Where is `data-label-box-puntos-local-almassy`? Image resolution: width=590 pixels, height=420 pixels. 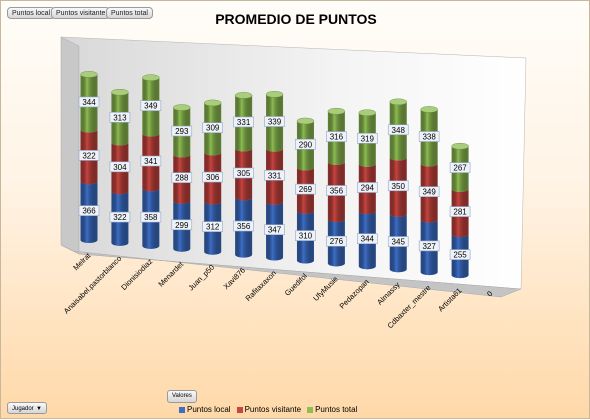
data-label-box-puntos-local-almassy is located at coordinates (398, 241).